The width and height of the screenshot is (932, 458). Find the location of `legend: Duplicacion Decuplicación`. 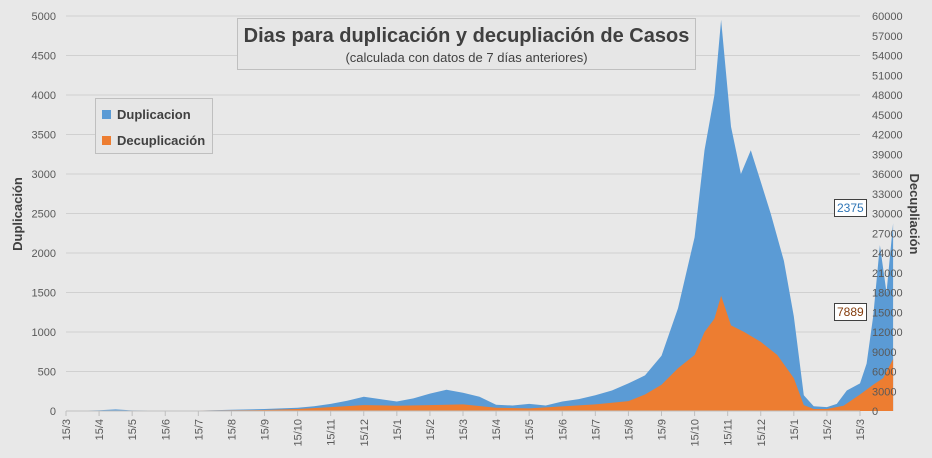

legend: Duplicacion Decuplicación is located at coordinates (154, 126).